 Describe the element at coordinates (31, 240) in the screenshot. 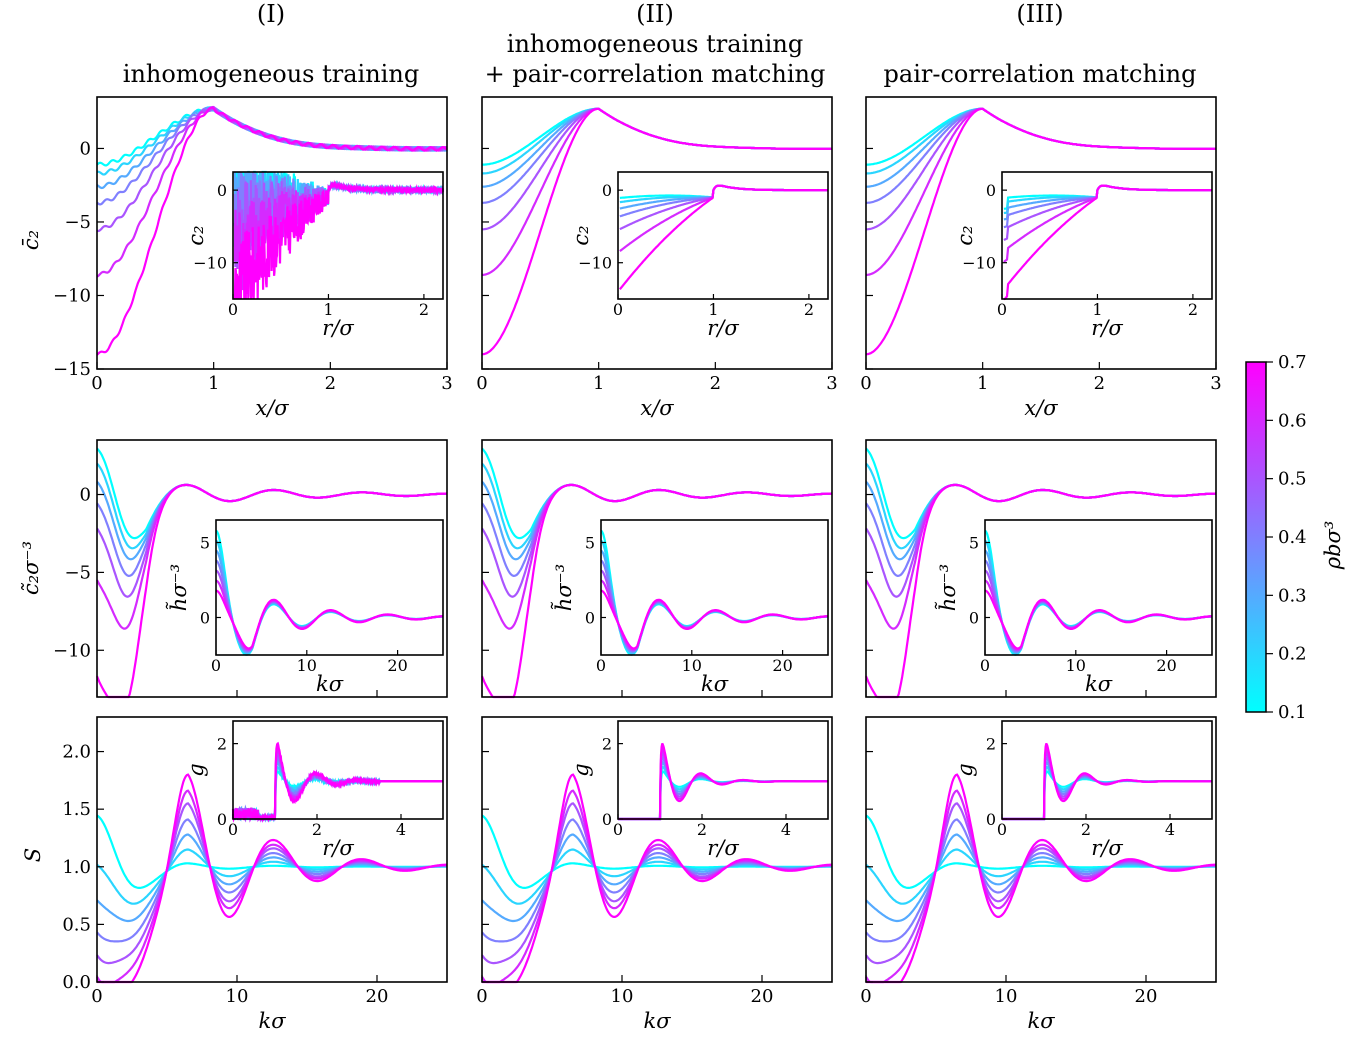

I see `ylabel-row1: c̄₂` at that location.